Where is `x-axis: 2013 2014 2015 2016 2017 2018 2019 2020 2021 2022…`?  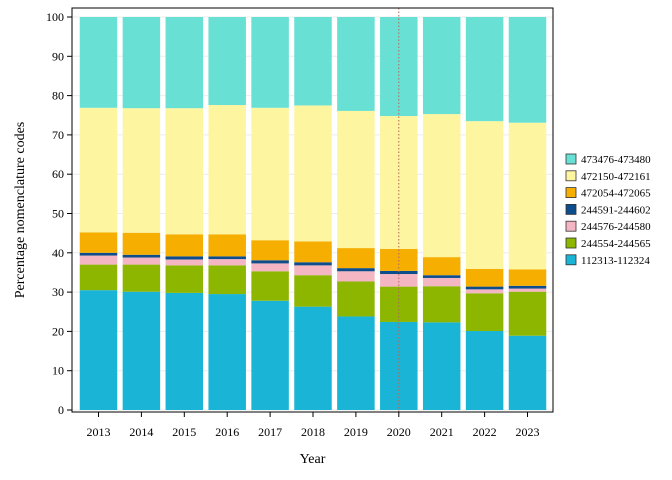
x-axis: 2013 2014 2015 2016 2017 2018 2019 2020 2021 2022… is located at coordinates (313, 425).